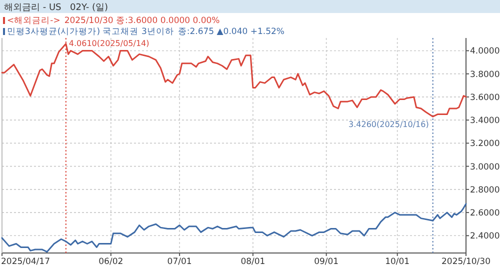 The image size is (500, 267). What do you see at coordinates (485, 51) in the screenshot?
I see `y-tick-label: 4.0000` at bounding box center [485, 51].